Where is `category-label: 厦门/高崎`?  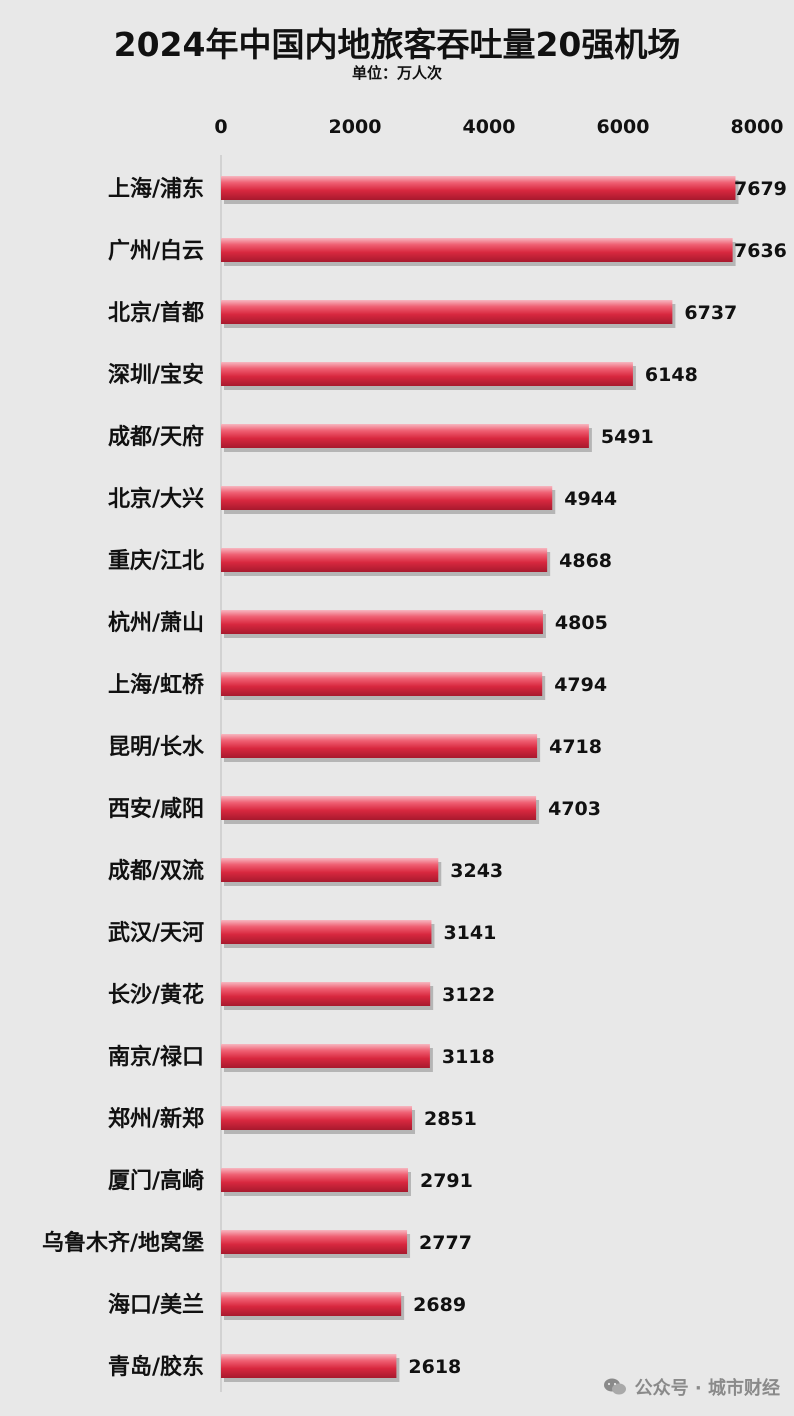
category-label: 厦门/高崎 is located at coordinates (156, 1181).